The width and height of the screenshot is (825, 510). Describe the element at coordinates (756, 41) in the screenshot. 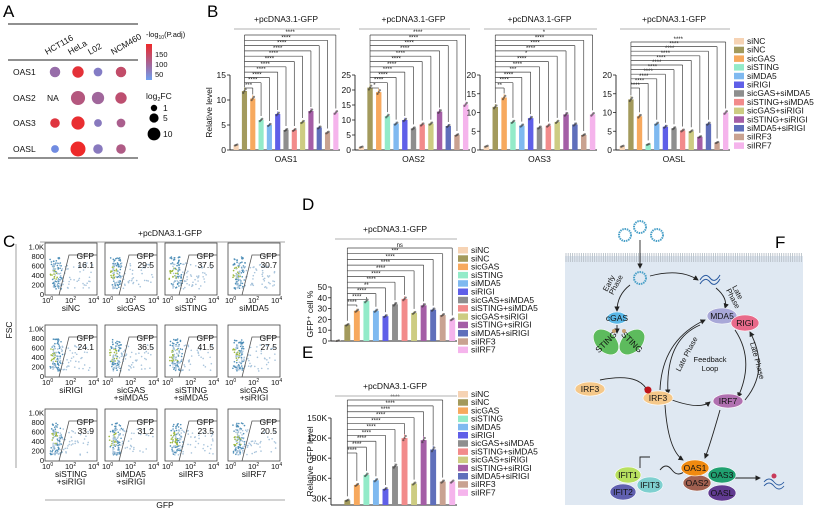

I see `legend-entry-siNC: siNC` at that location.